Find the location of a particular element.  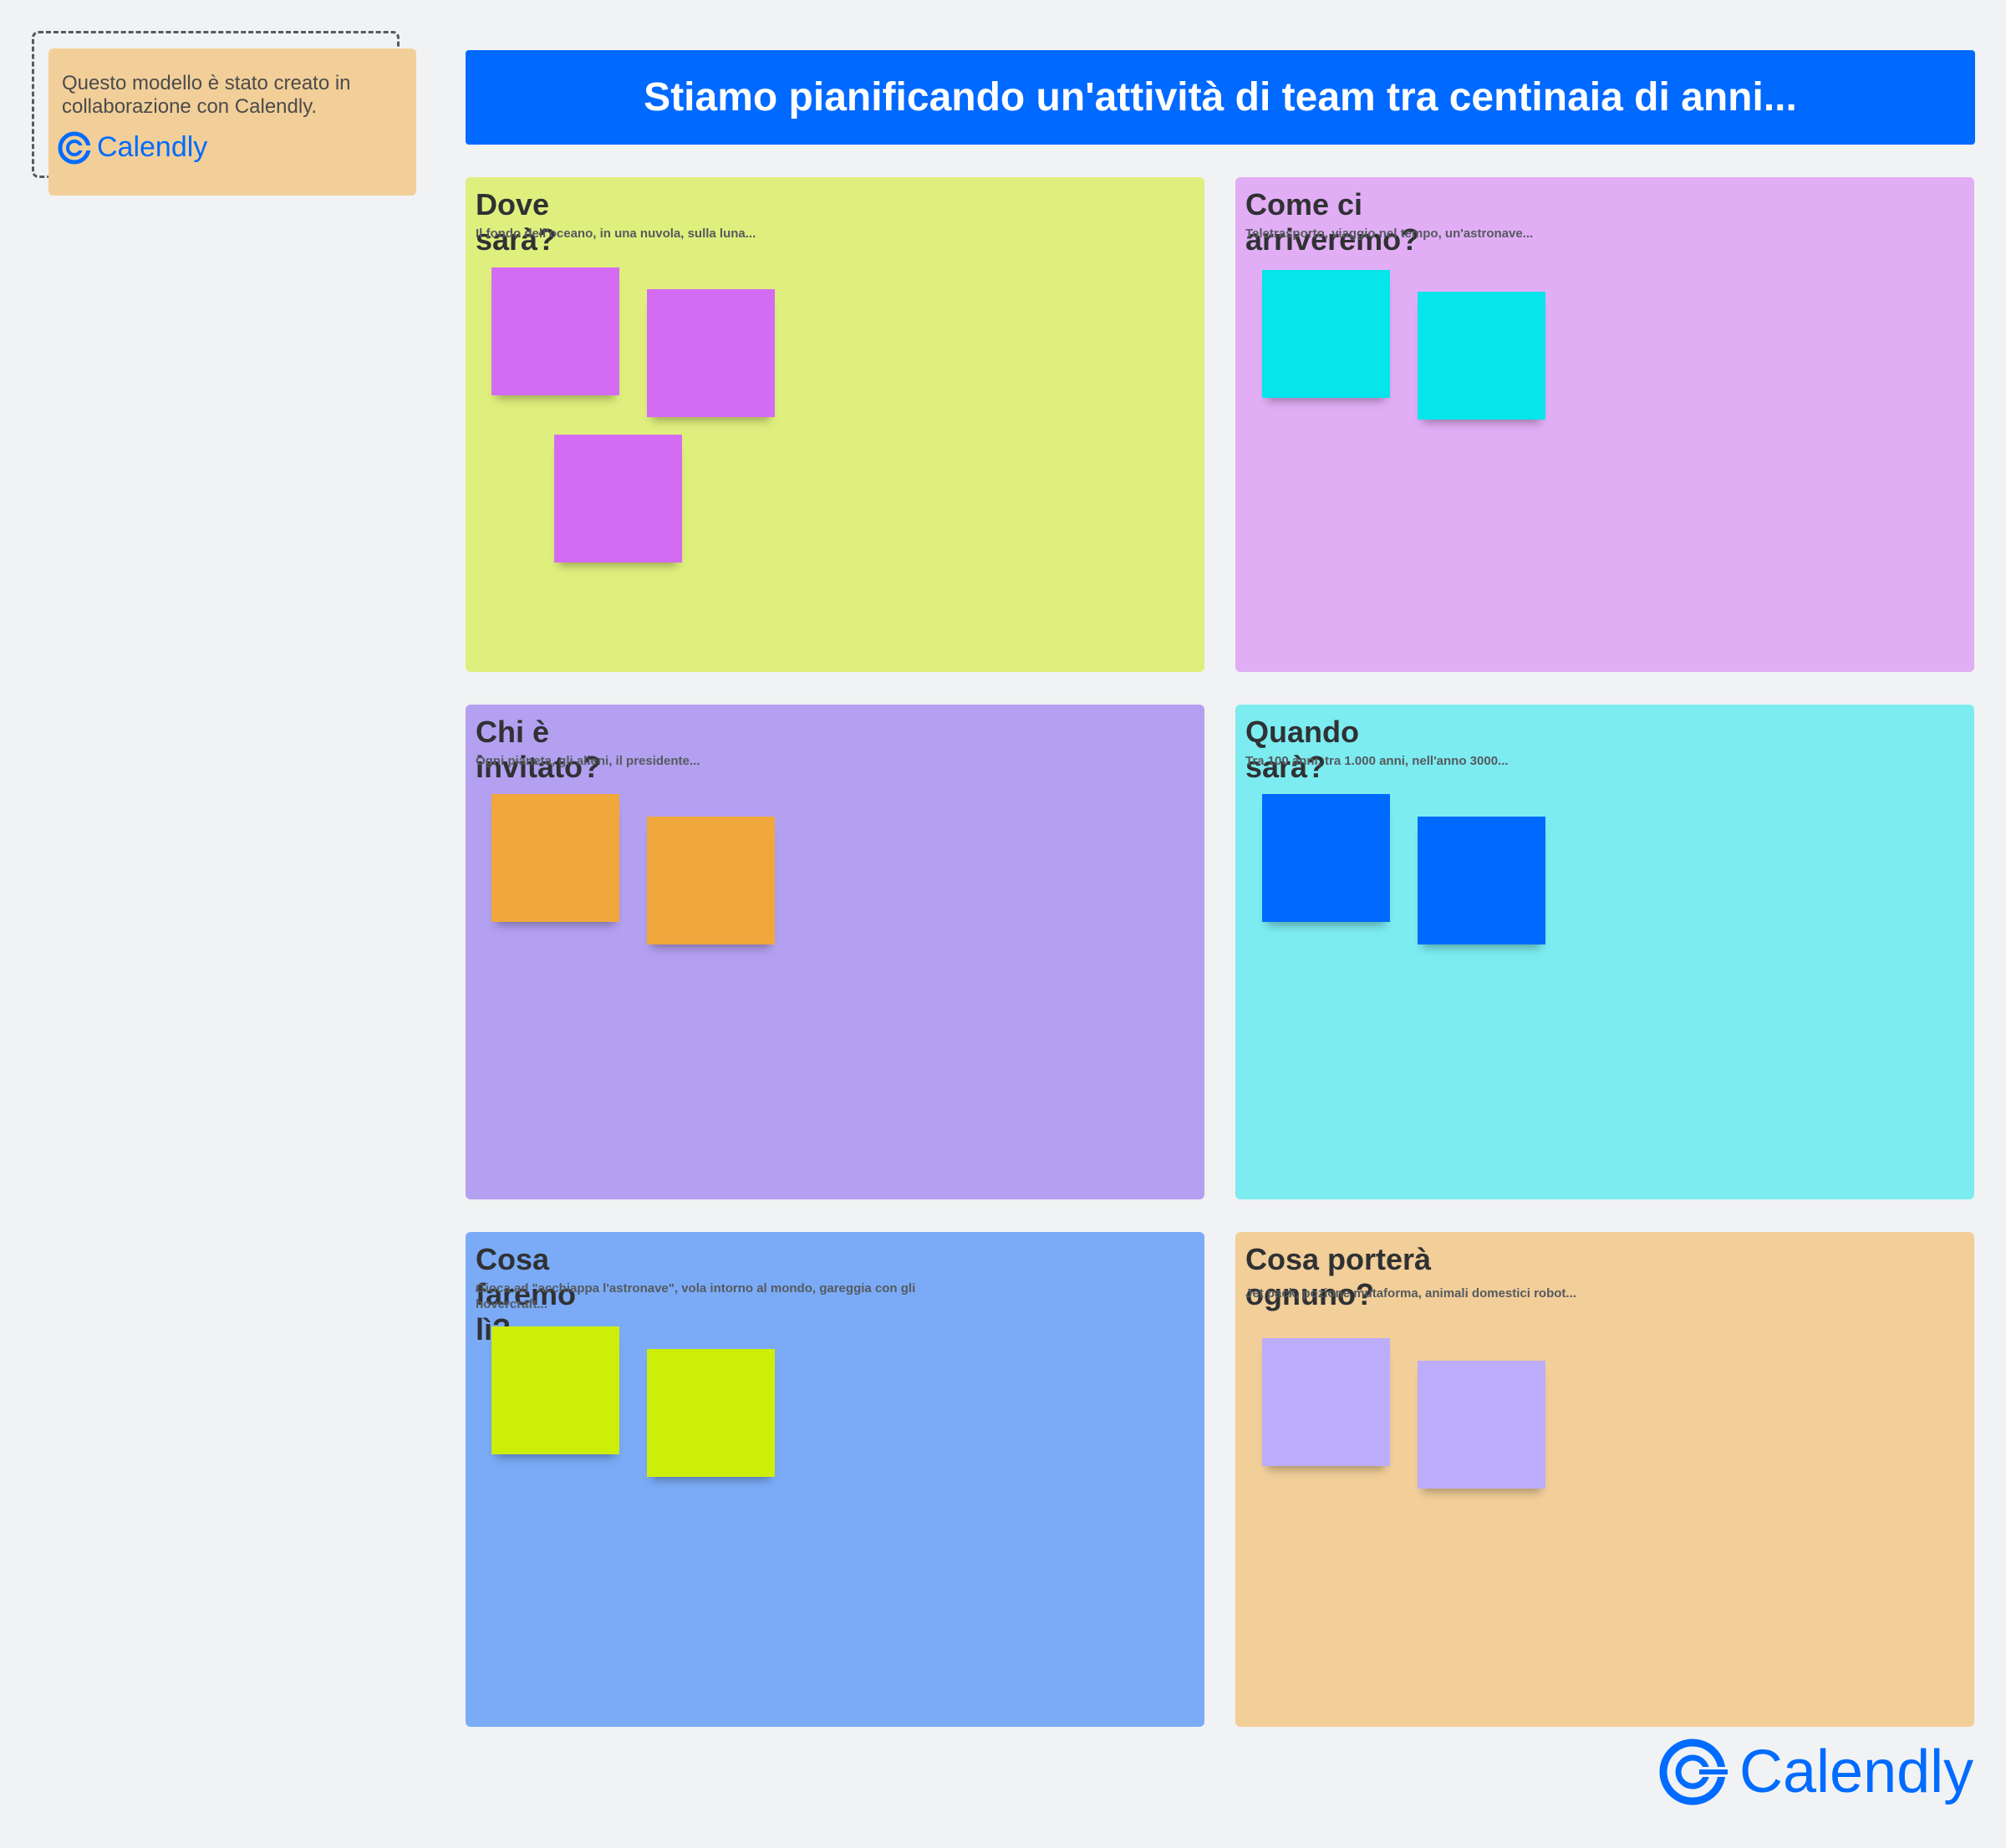

frame-title: Dove sarà? is located at coordinates (516, 222).